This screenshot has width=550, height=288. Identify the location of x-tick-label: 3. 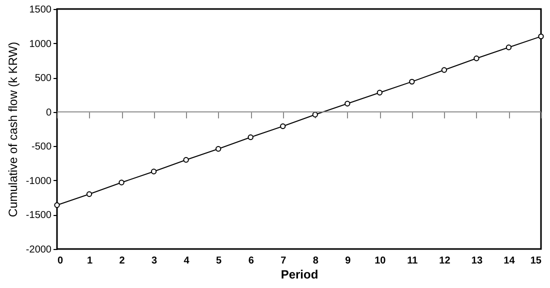
(155, 261).